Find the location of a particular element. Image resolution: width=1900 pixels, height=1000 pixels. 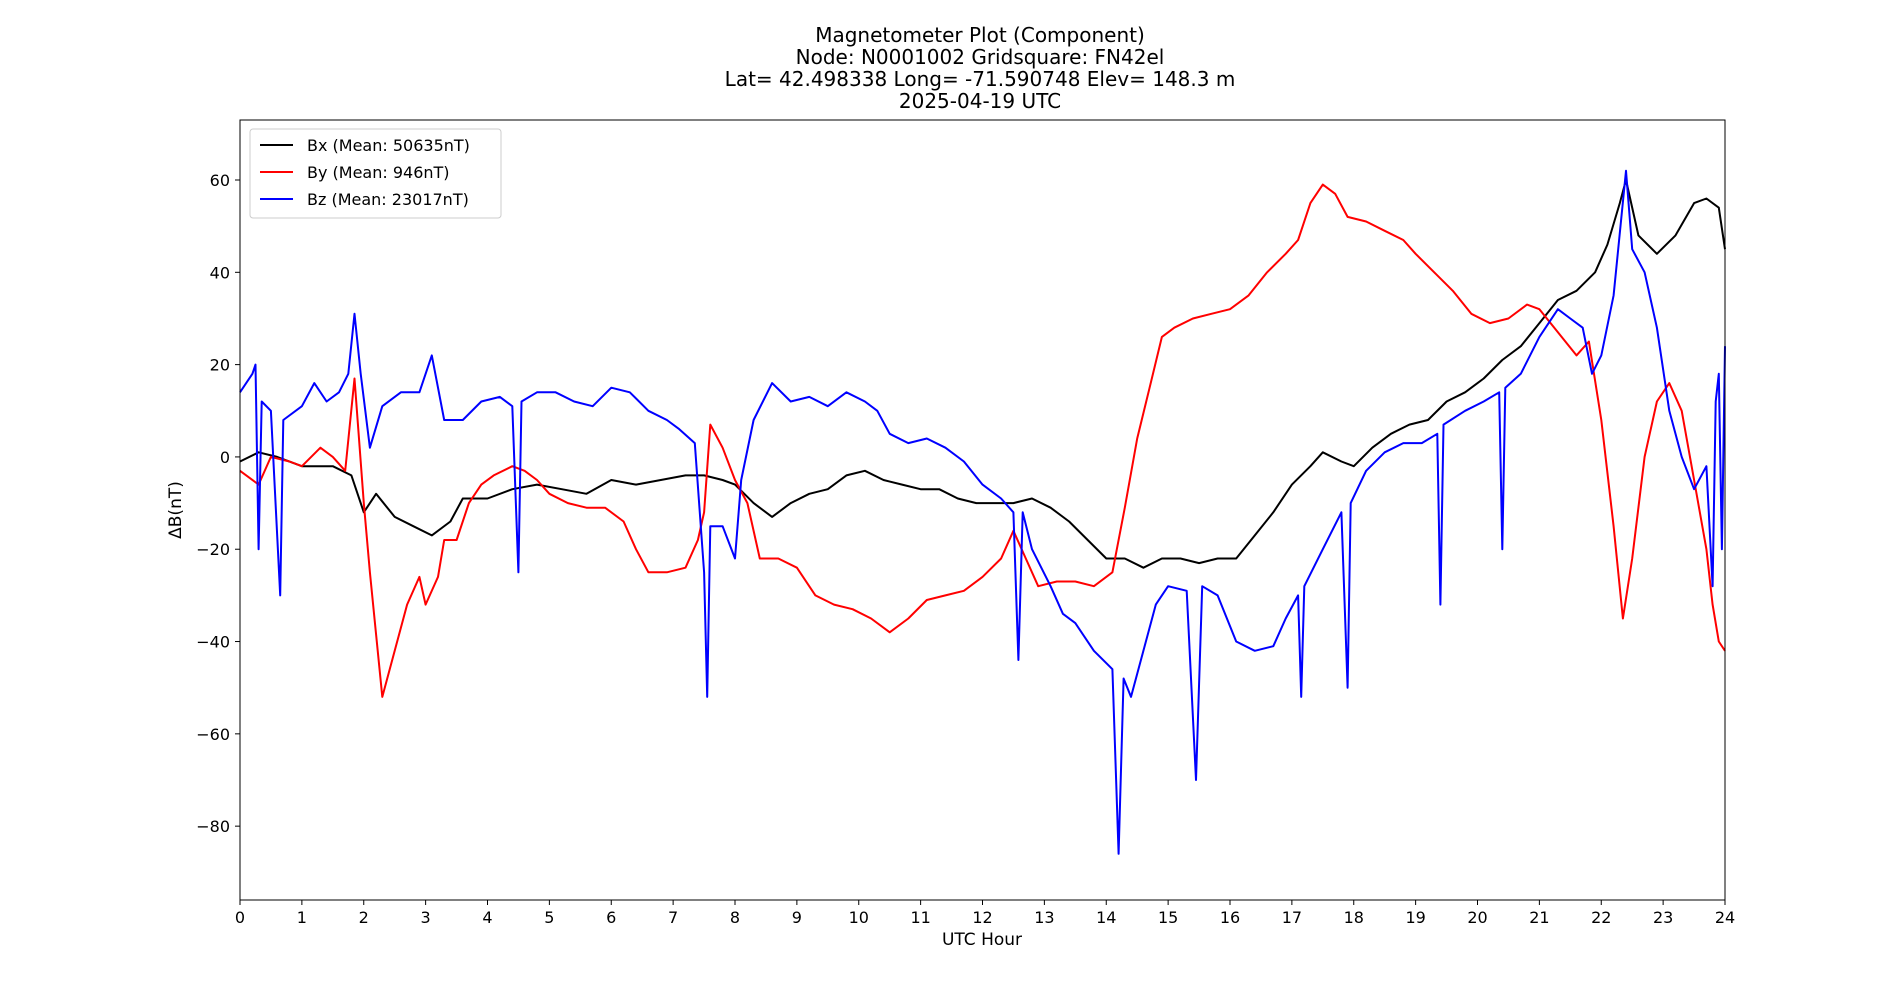

x-tick-label: 1 is located at coordinates (302, 917).